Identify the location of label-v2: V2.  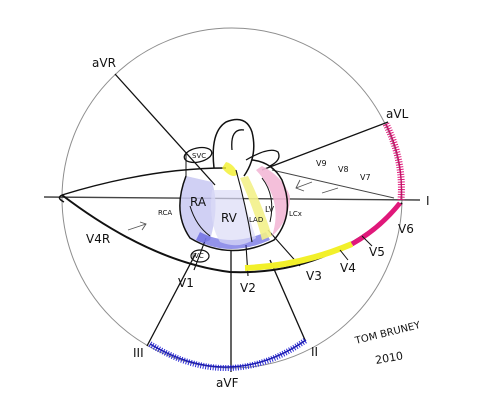
(248, 288).